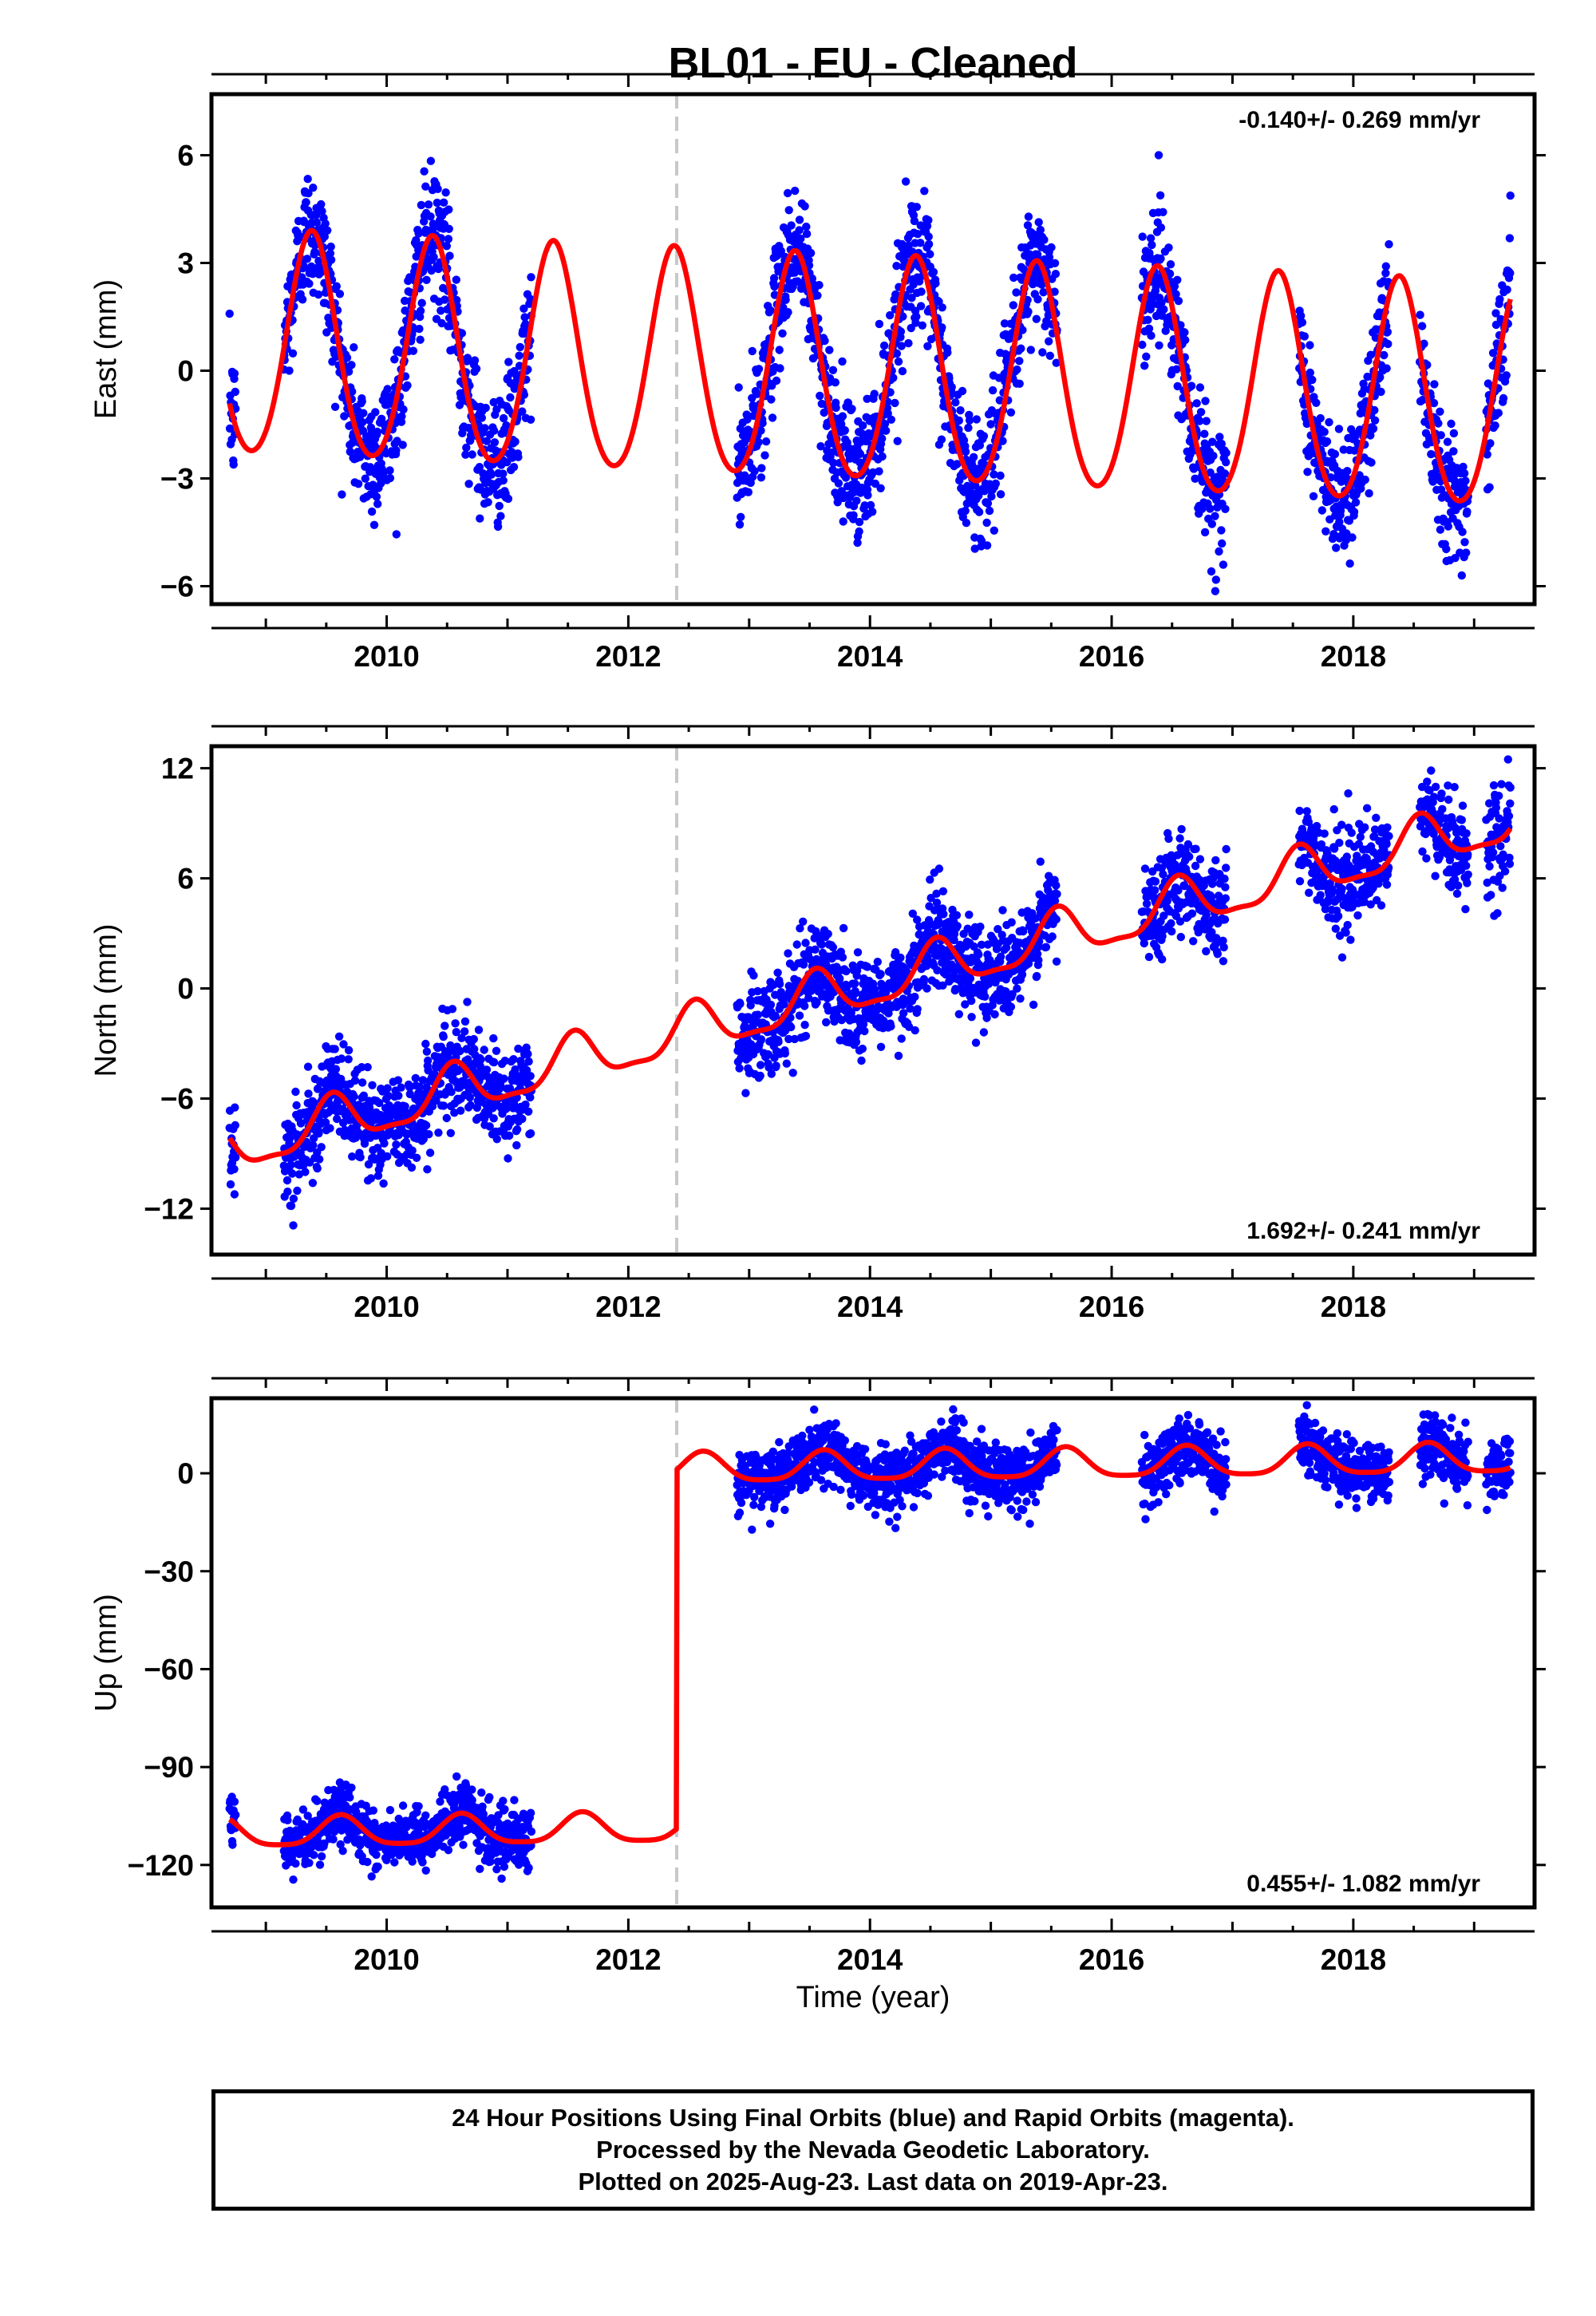 The width and height of the screenshot is (1596, 2316). Describe the element at coordinates (386, 656) in the screenshot. I see `x-tick-label: 2010` at that location.